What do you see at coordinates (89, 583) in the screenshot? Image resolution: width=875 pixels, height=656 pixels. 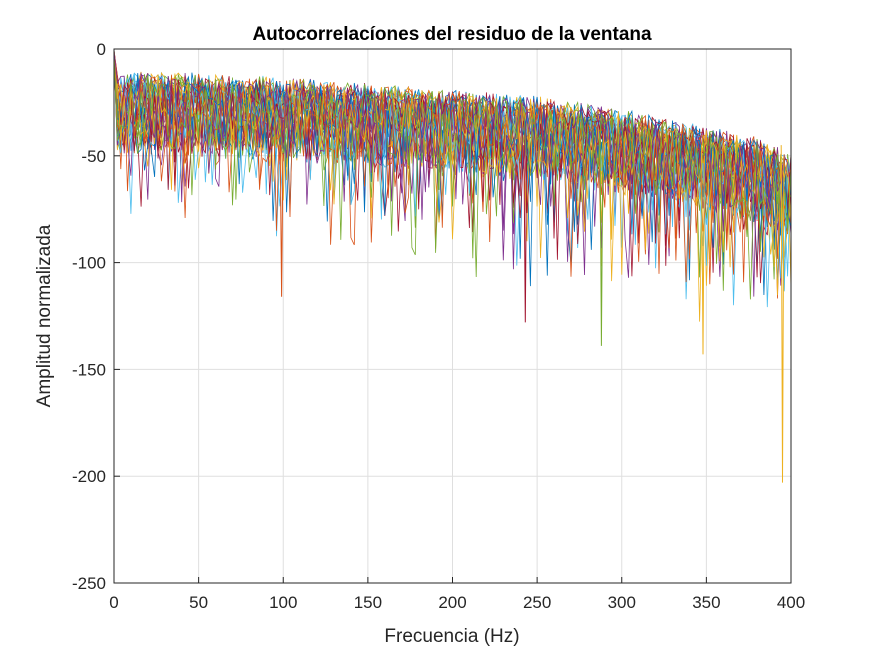 I see `y-tick-label: -250` at bounding box center [89, 583].